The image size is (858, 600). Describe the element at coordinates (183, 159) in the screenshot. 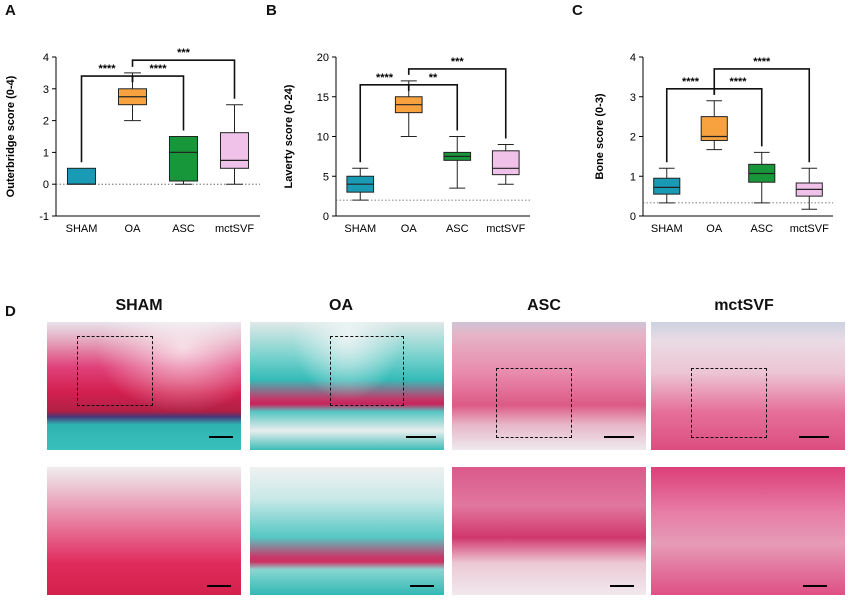

I see `box-asc` at that location.